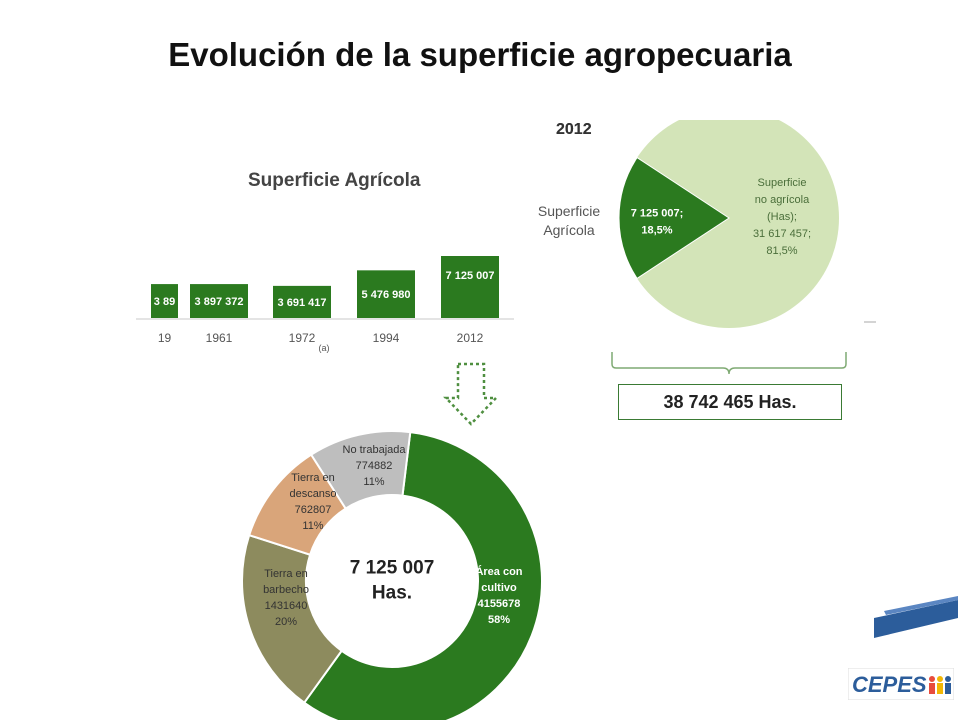 This screenshot has width=960, height=720. Describe the element at coordinates (730, 402) in the screenshot. I see `total-area-box: 38 742 465 Has.` at that location.